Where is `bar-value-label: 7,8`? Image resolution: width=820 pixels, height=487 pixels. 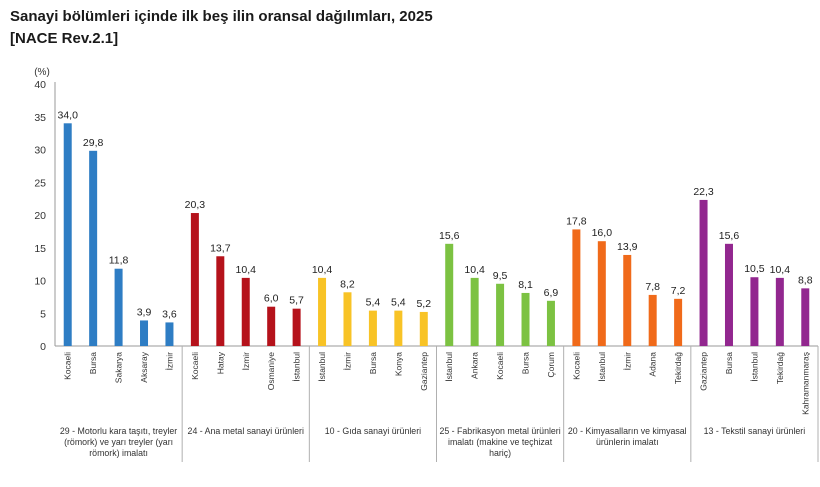 bar-value-label: 7,8 is located at coordinates (652, 287).